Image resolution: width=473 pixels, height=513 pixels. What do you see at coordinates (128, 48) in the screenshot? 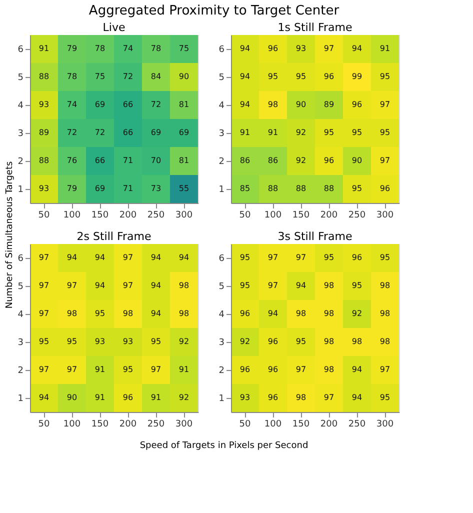
I see `data-label: 74` at bounding box center [128, 48].